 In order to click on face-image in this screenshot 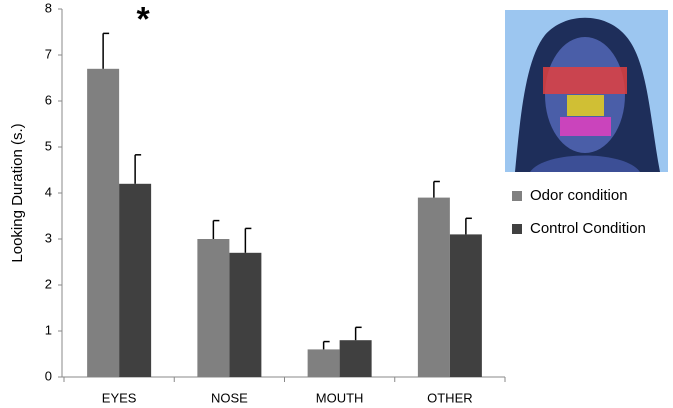, I will do `click(586, 91)`.